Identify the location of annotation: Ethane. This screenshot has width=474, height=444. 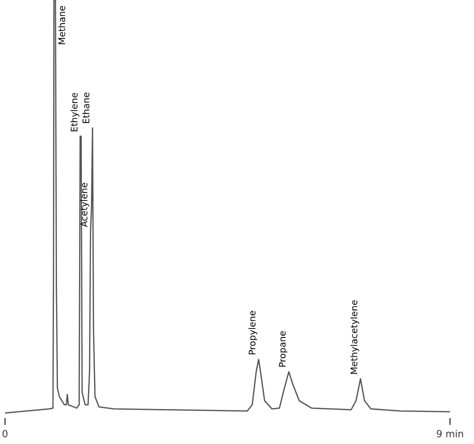
(86, 107).